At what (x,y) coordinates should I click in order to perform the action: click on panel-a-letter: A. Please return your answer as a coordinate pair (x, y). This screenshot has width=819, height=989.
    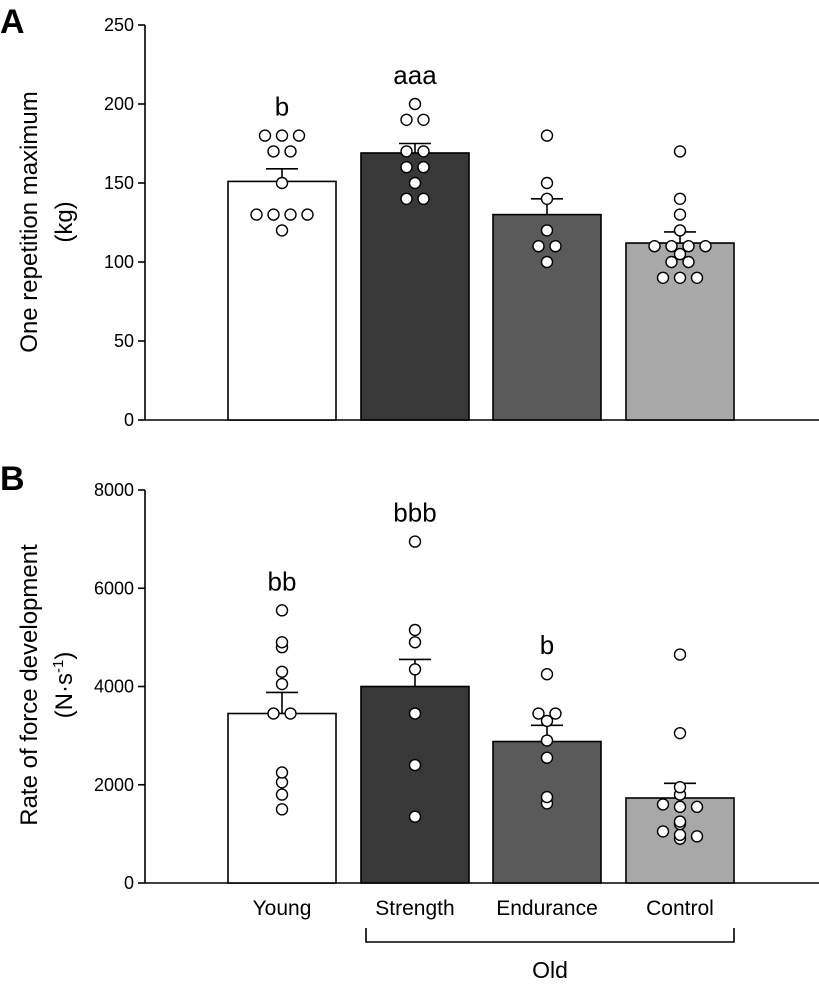
    Looking at the image, I should click on (12, 22).